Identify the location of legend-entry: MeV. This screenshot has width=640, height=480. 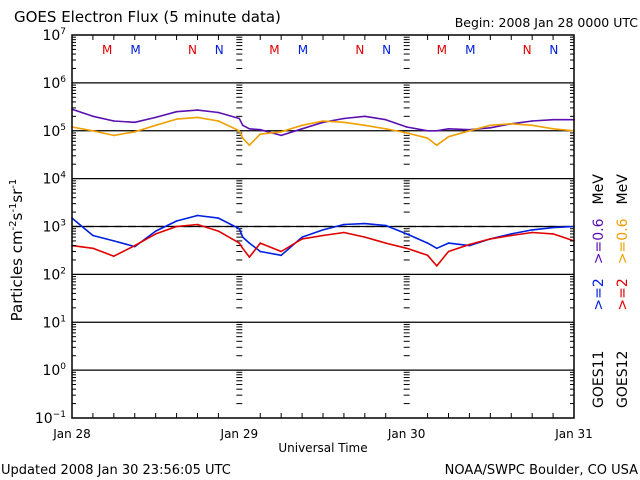
(599, 189).